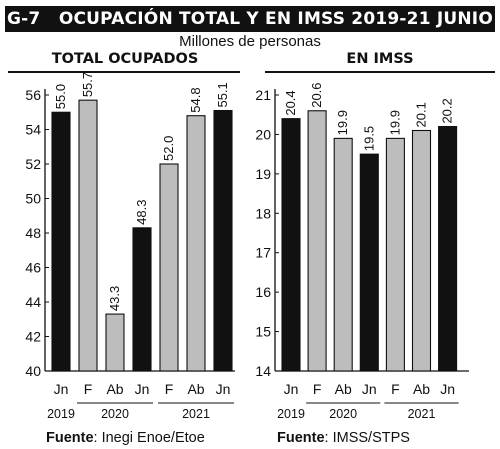  What do you see at coordinates (33, 95) in the screenshot?
I see `y-tick-label: 56` at bounding box center [33, 95].